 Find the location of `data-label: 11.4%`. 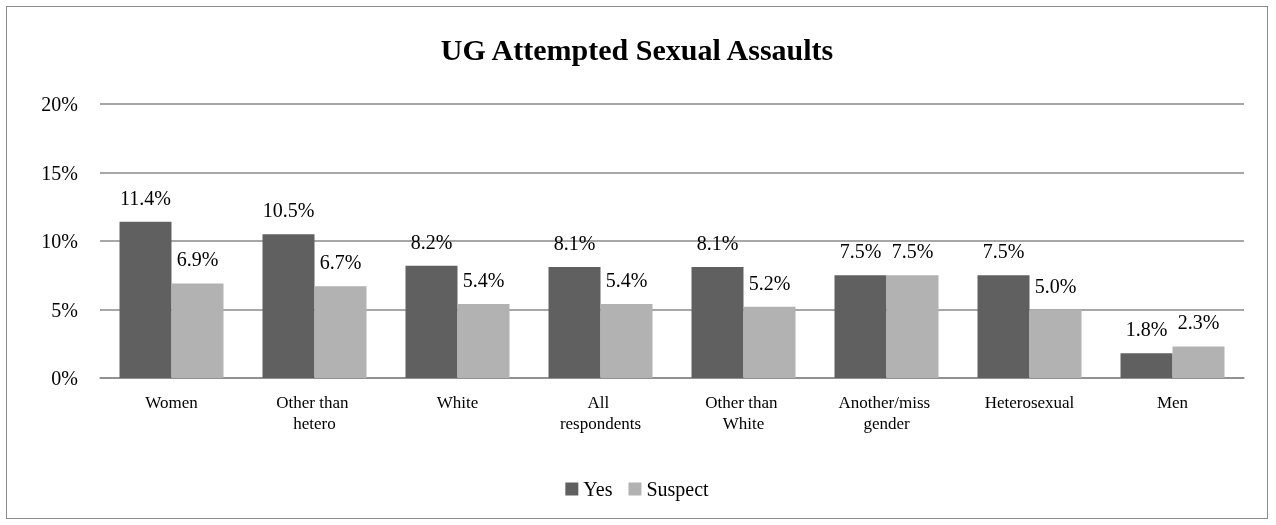

data-label: 11.4% is located at coordinates (145, 197).